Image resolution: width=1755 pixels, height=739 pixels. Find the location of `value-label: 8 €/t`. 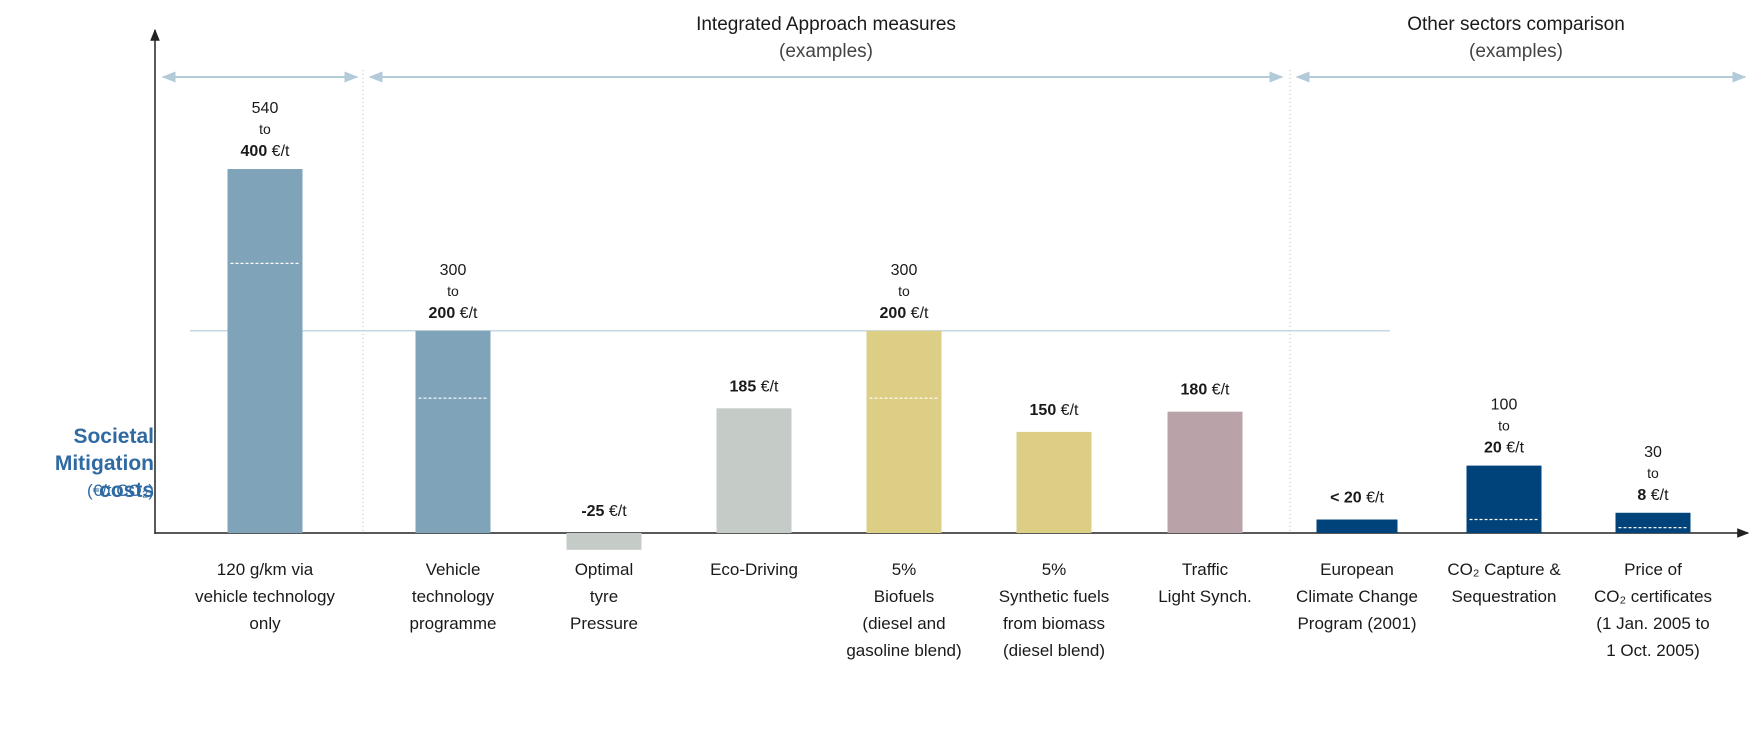

value-label: 8 €/t is located at coordinates (1653, 495).